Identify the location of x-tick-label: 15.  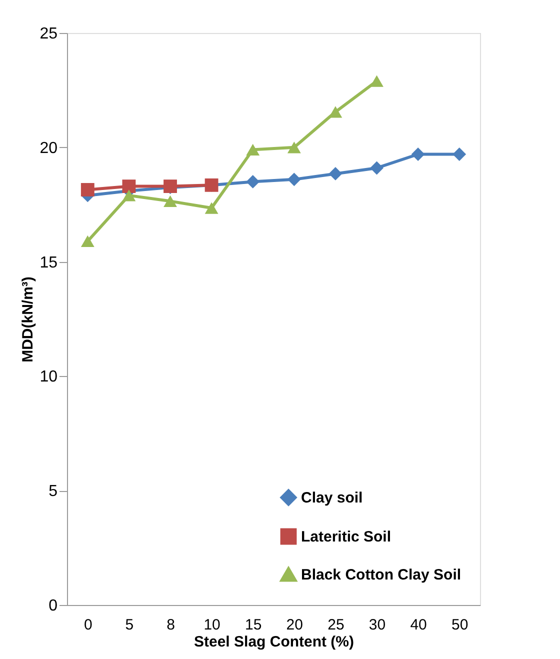
(253, 625).